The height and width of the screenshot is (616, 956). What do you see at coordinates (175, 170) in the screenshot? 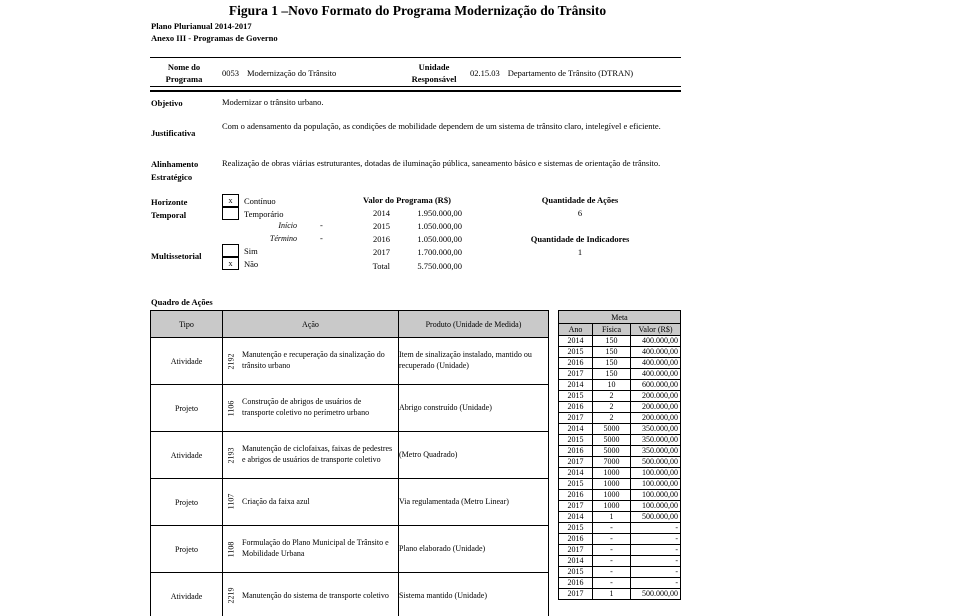
I see `alinhamento-label: Alinhamento Estratégico` at bounding box center [175, 170].